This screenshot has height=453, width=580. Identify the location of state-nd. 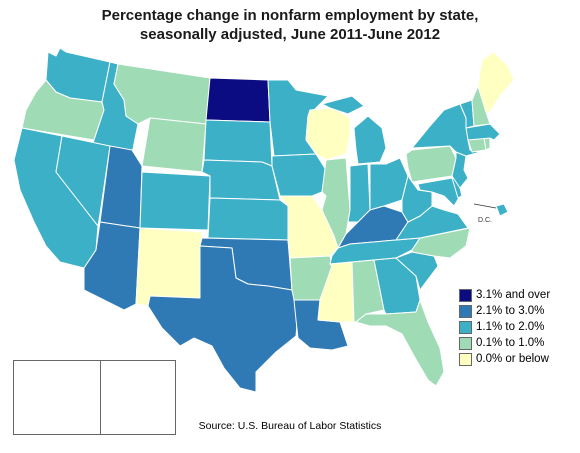
(238, 100).